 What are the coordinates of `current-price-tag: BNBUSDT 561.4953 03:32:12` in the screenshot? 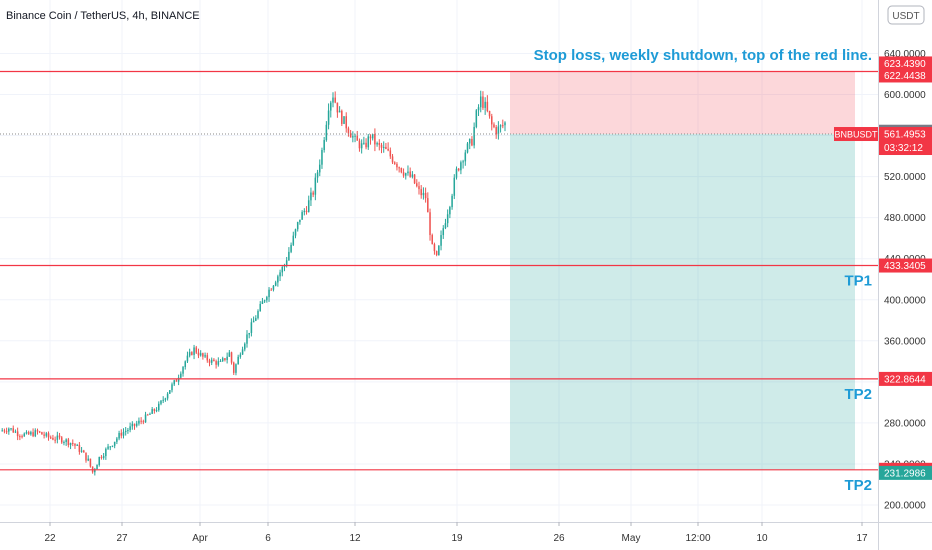 It's located at (883, 141).